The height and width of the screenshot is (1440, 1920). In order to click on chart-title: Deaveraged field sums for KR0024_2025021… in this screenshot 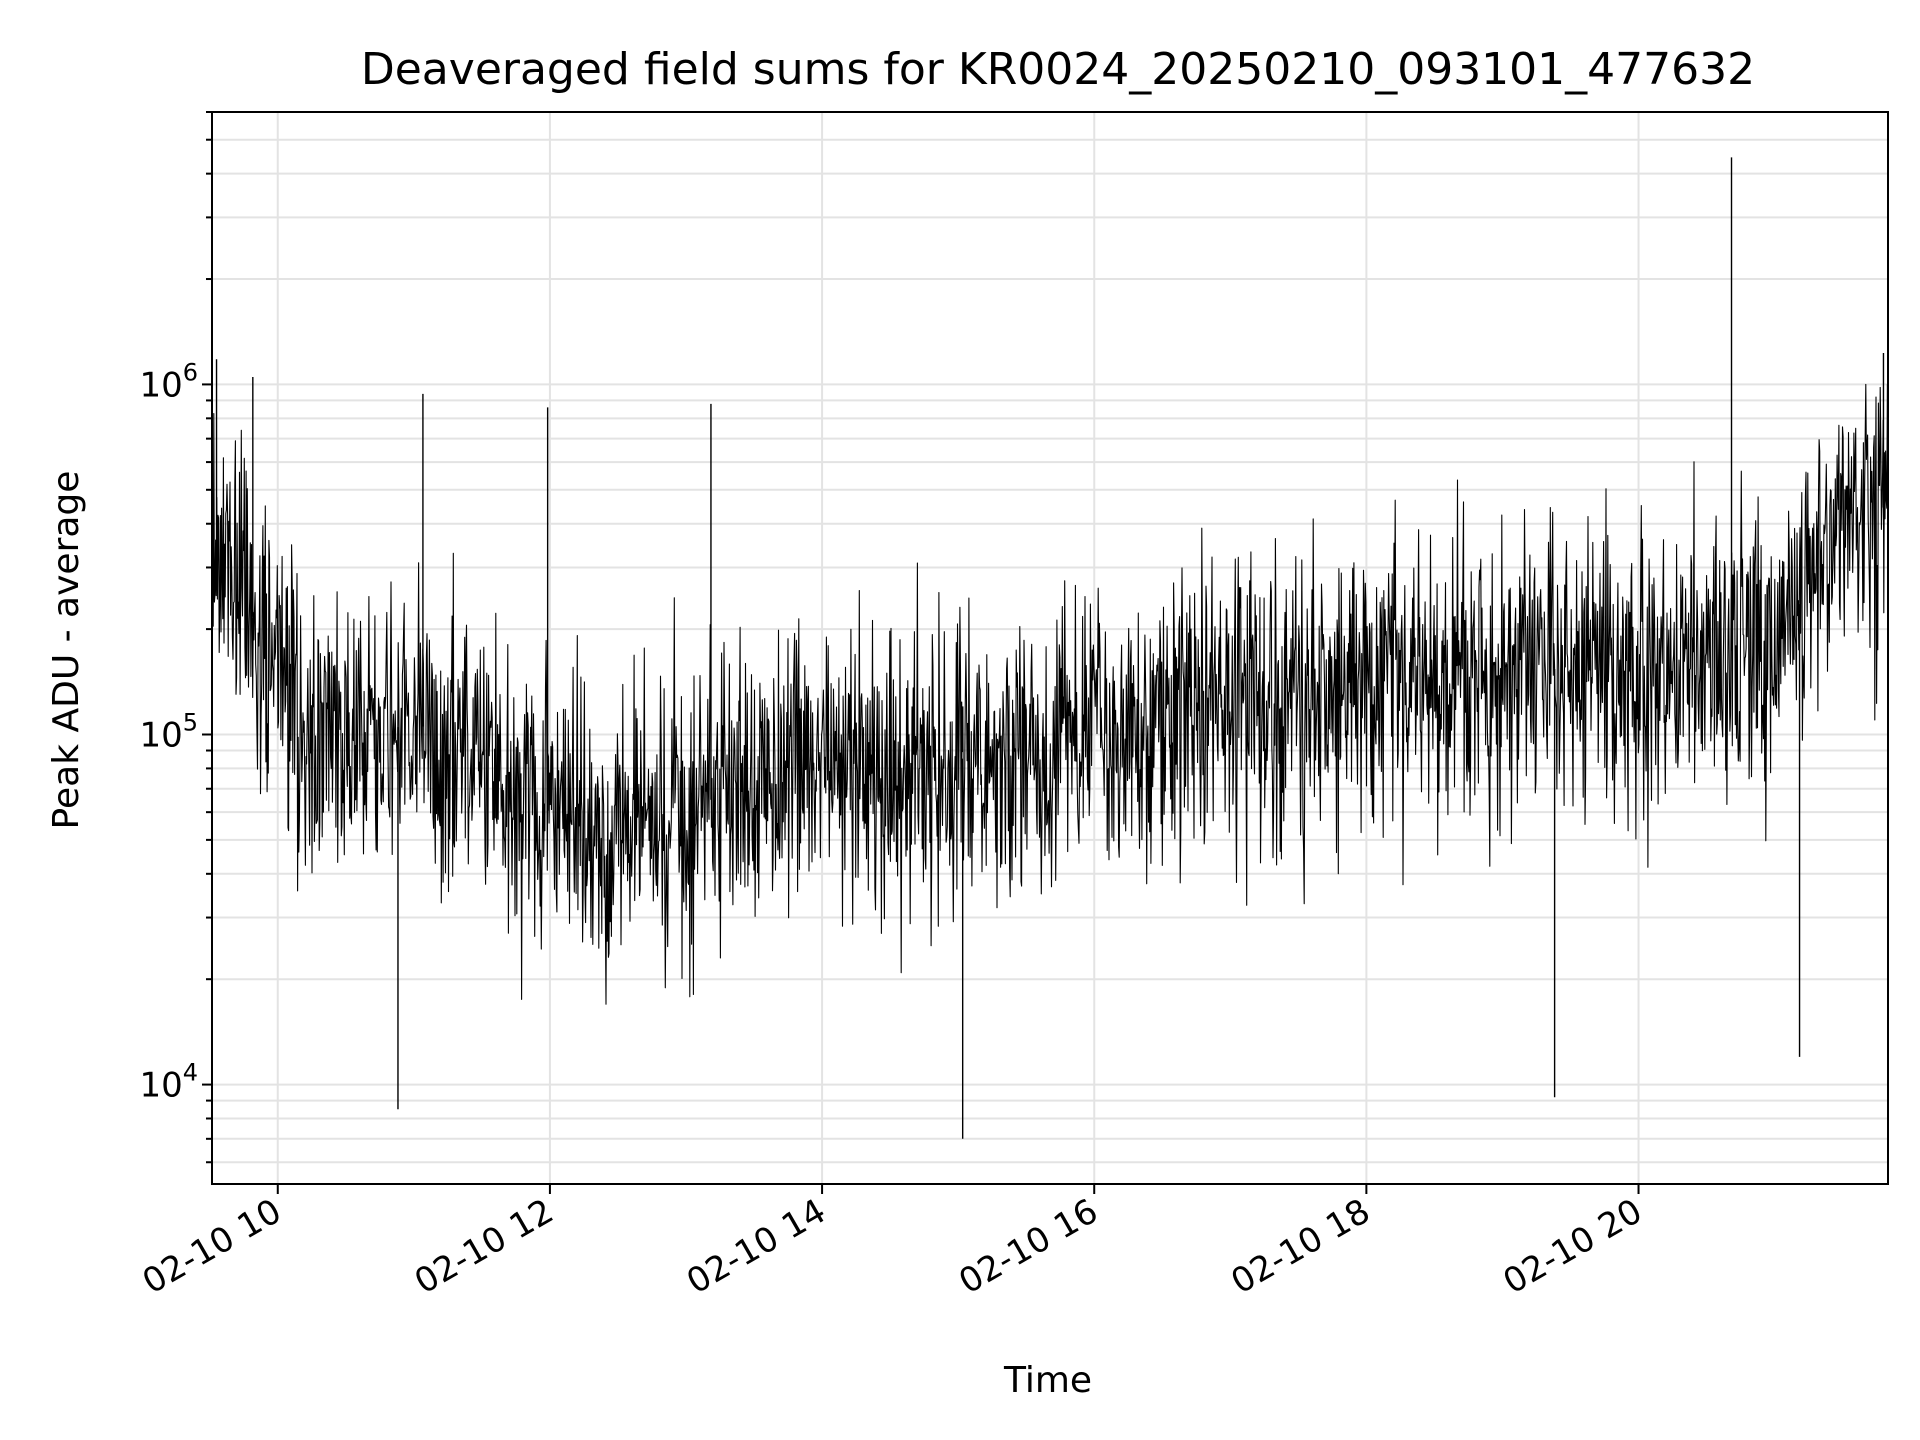, I will do `click(1058, 69)`.